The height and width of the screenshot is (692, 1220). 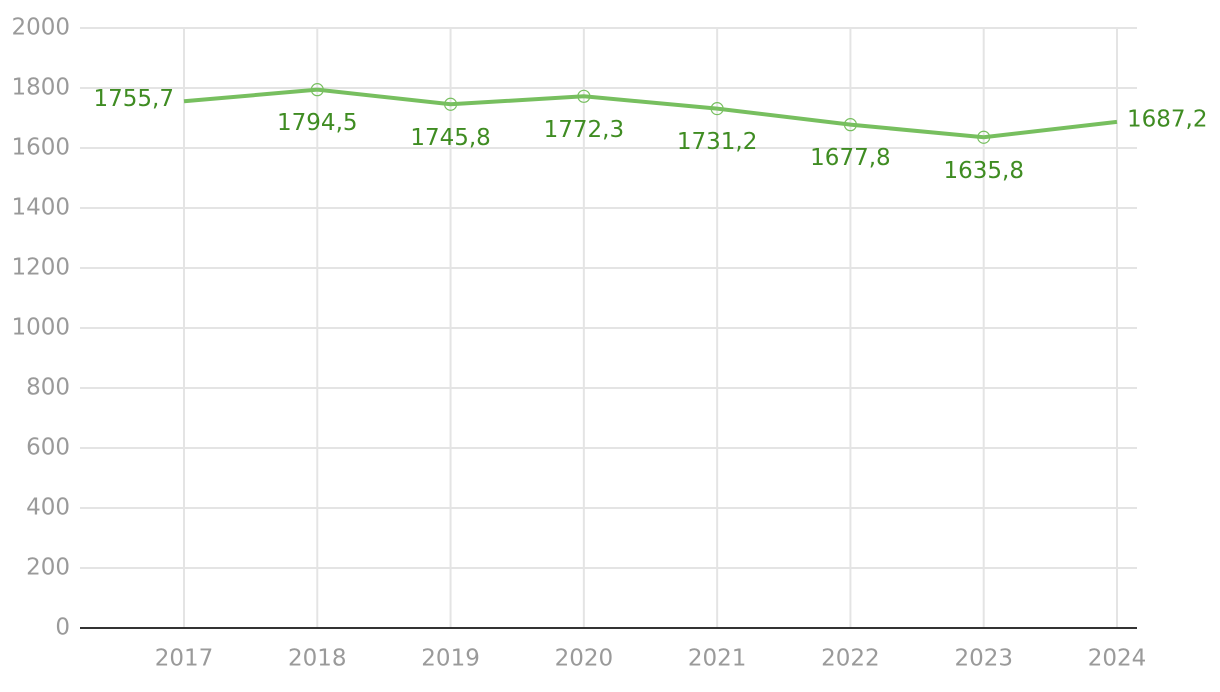 What do you see at coordinates (983, 659) in the screenshot?
I see `x-tick-label: 2023` at bounding box center [983, 659].